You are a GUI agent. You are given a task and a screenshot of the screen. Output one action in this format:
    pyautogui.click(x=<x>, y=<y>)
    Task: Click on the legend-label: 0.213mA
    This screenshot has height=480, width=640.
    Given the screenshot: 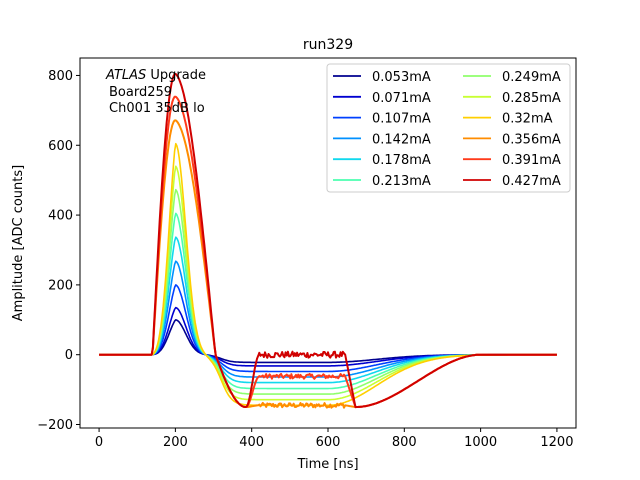 What is the action you would take?
    pyautogui.click(x=401, y=181)
    